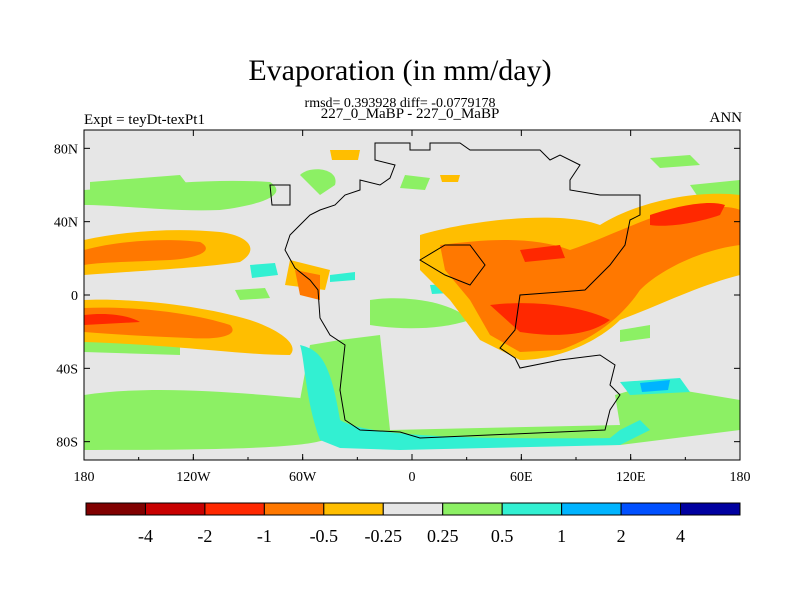 The width and height of the screenshot is (800, 600). Describe the element at coordinates (264, 536) in the screenshot. I see `colorbar-label: -1` at that location.